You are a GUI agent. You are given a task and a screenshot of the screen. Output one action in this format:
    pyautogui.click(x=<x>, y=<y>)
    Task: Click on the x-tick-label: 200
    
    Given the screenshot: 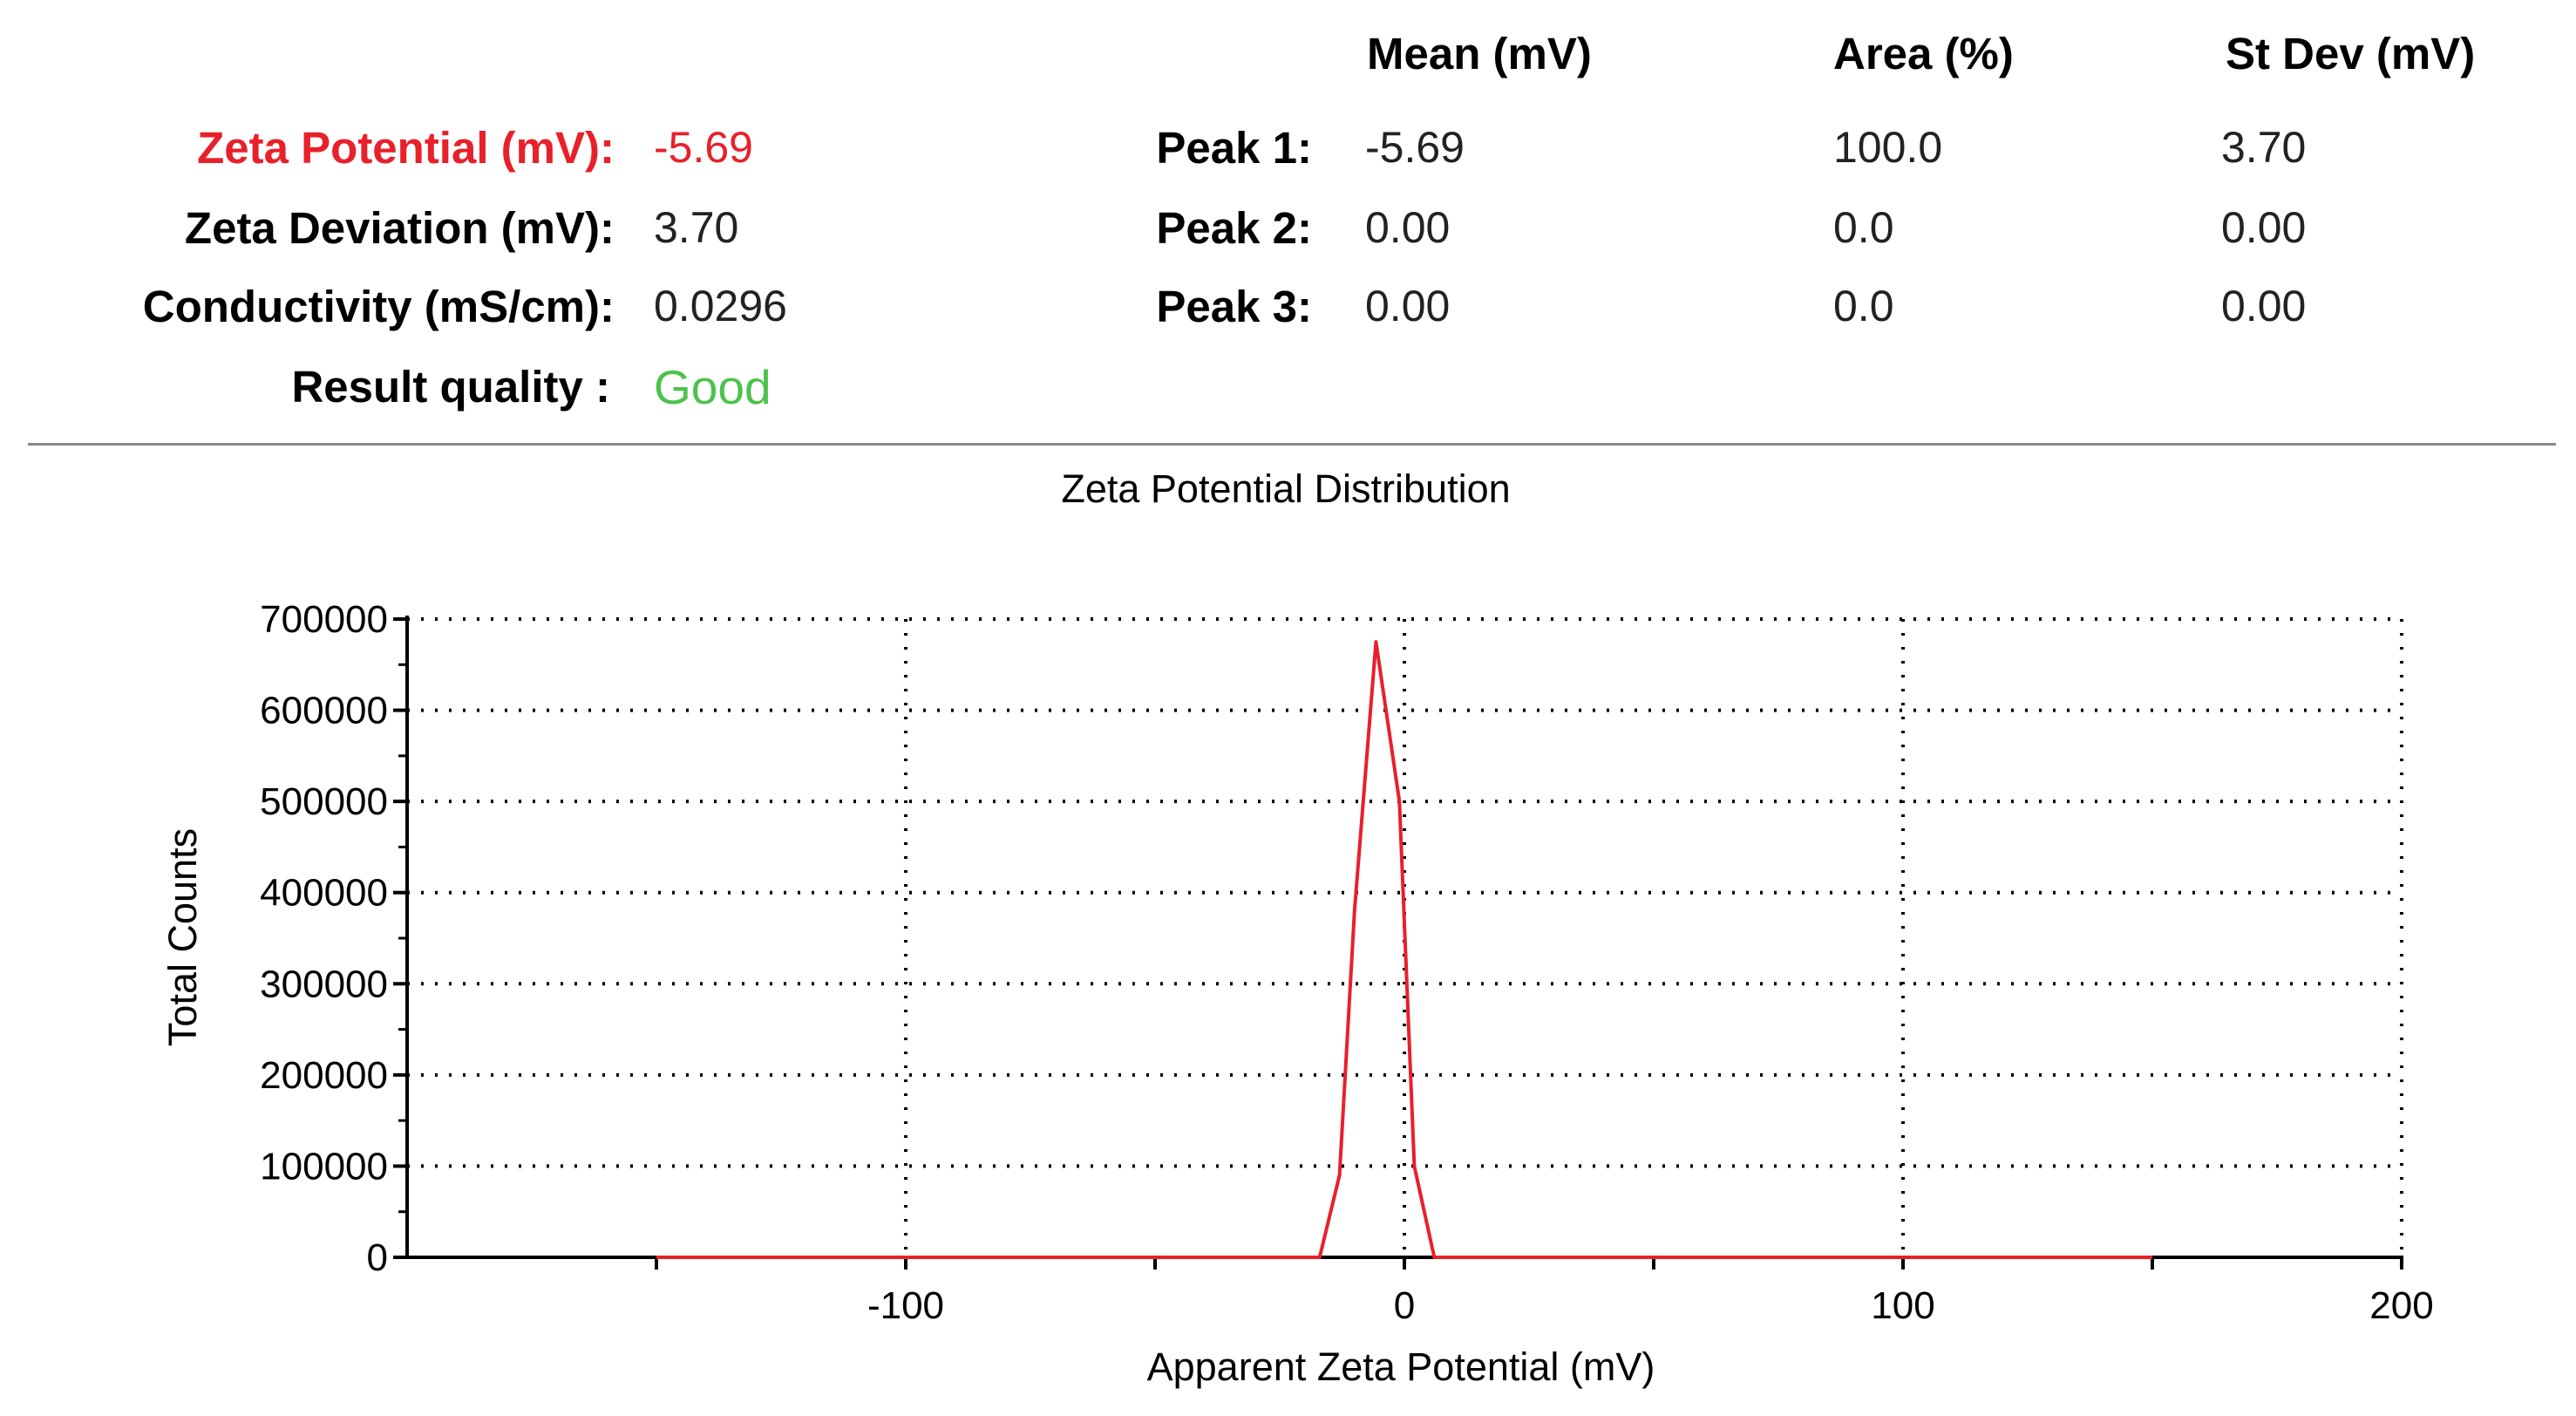 What is the action you would take?
    pyautogui.click(x=2401, y=1305)
    